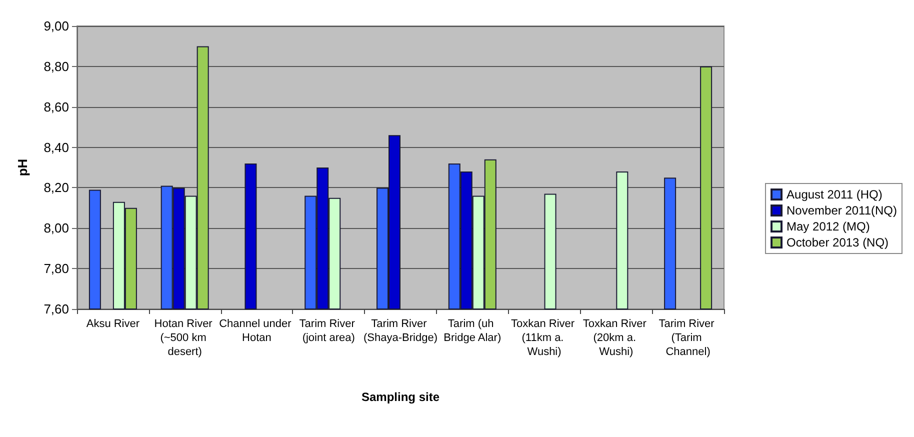 Image resolution: width=914 pixels, height=437 pixels. I want to click on x-tick-label: Tarim (uh Bridge Alar), so click(473, 331).